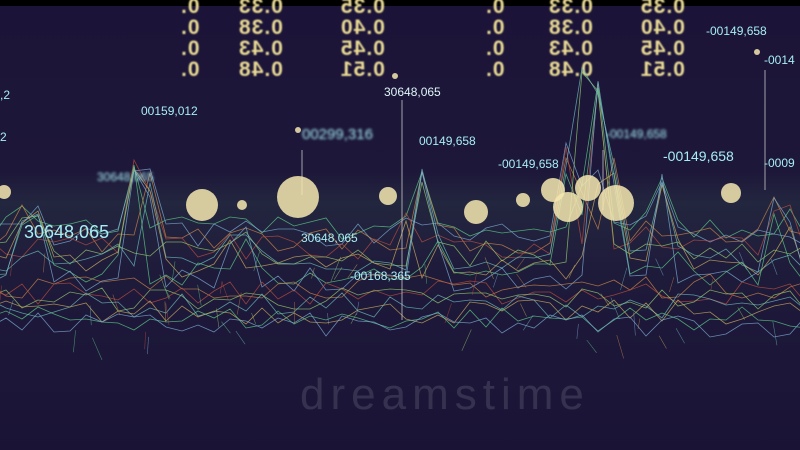 The image size is (800, 450). What do you see at coordinates (3, 137) in the screenshot?
I see `value-label: 2` at bounding box center [3, 137].